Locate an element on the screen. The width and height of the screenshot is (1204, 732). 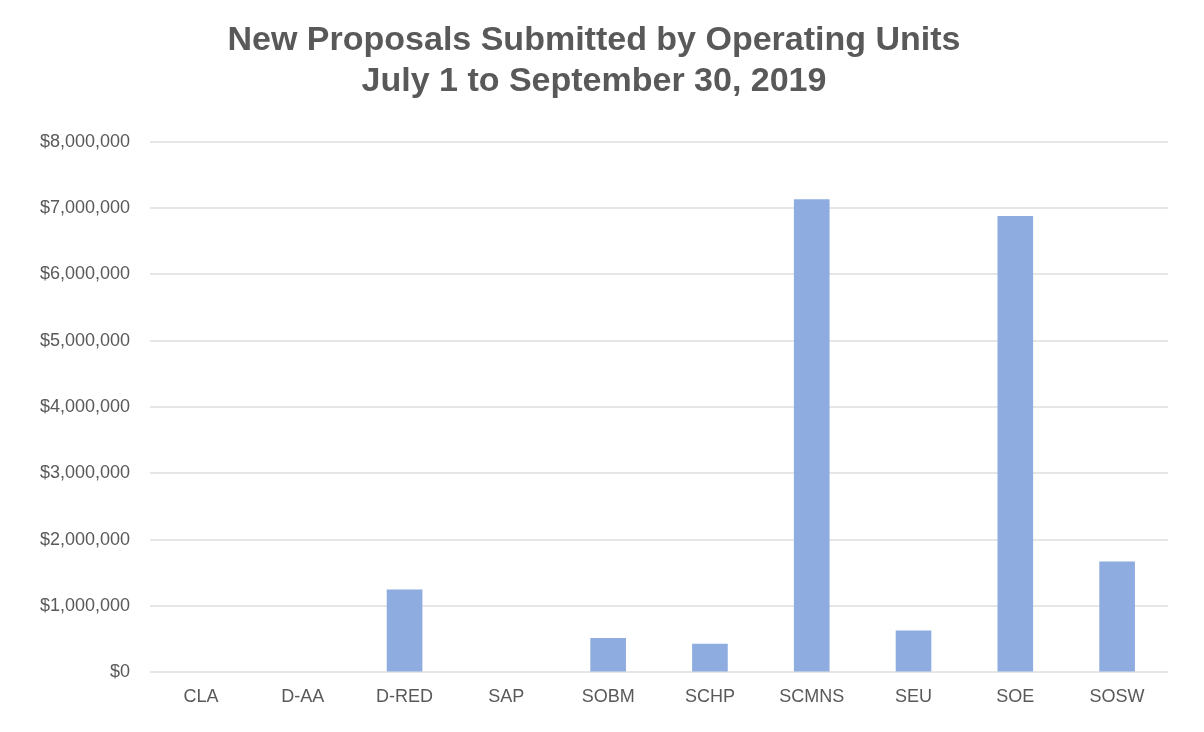
y-tick-label: $5,000,000 is located at coordinates (85, 339).